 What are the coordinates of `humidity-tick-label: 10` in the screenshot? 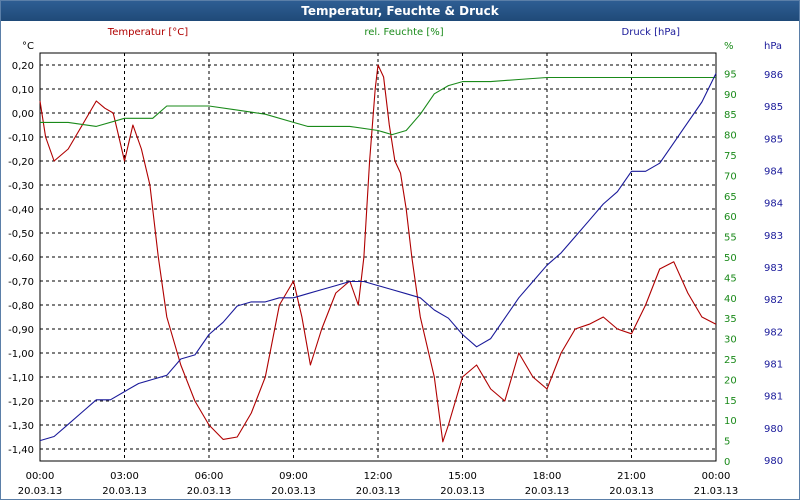 It's located at (730, 421).